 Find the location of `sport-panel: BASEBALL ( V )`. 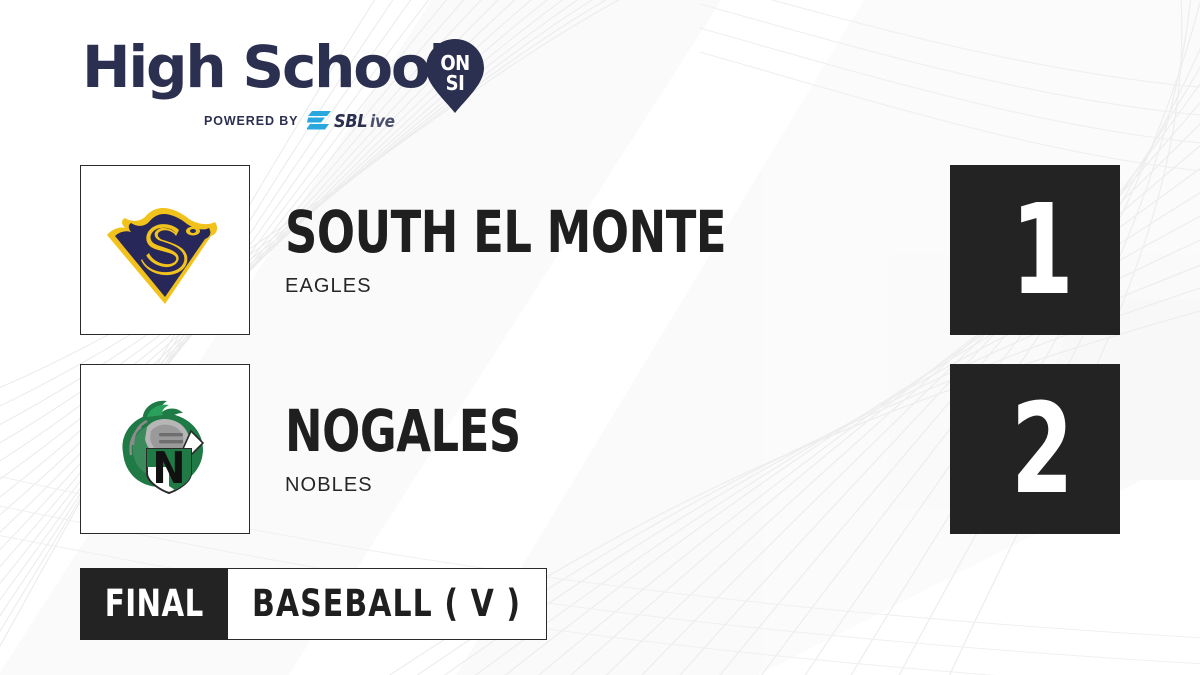

sport-panel: BASEBALL ( V ) is located at coordinates (387, 604).